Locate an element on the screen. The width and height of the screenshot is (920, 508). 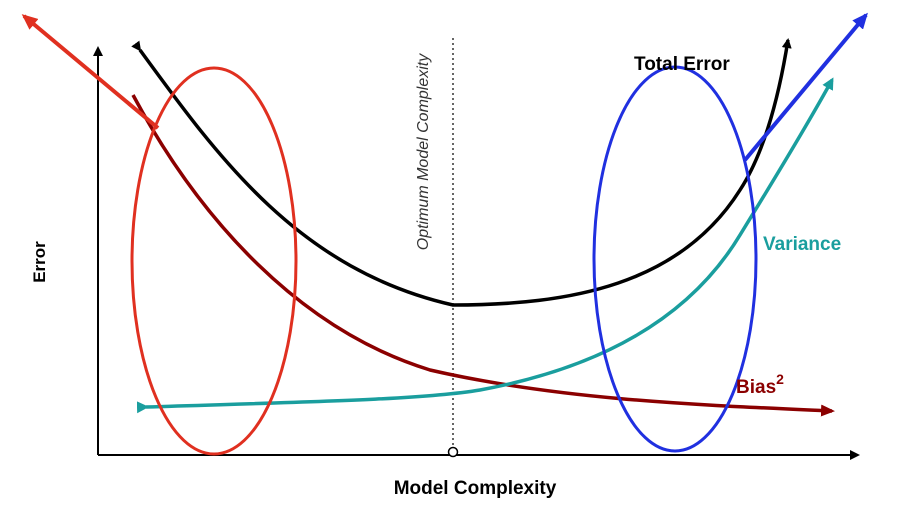
bias-superscript: 2 is located at coordinates (780, 379).